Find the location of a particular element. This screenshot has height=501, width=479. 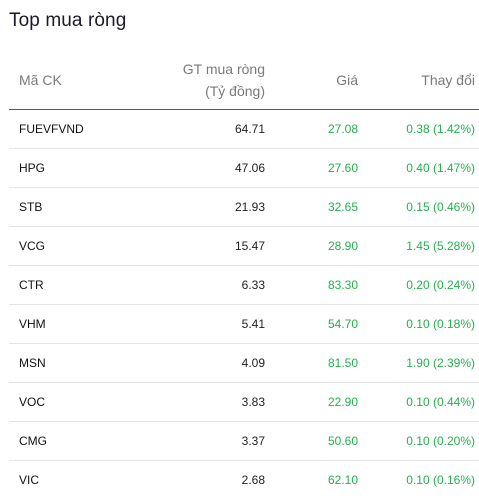

net-buy-value: 47.06 is located at coordinates (192, 168).